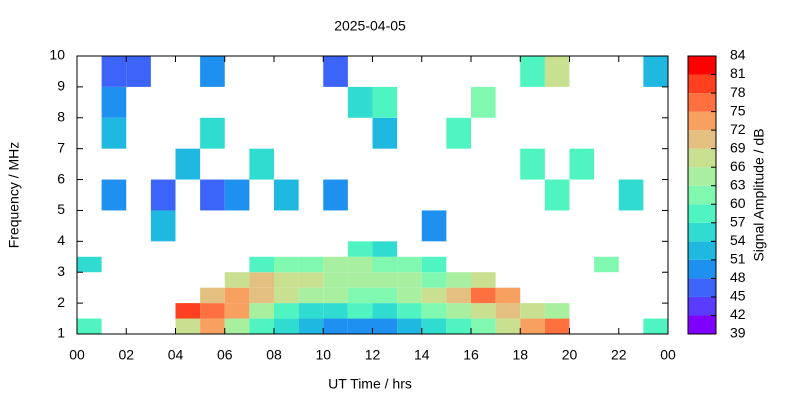 This screenshot has height=400, width=800. I want to click on colorbar-tick-label: 57, so click(738, 222).